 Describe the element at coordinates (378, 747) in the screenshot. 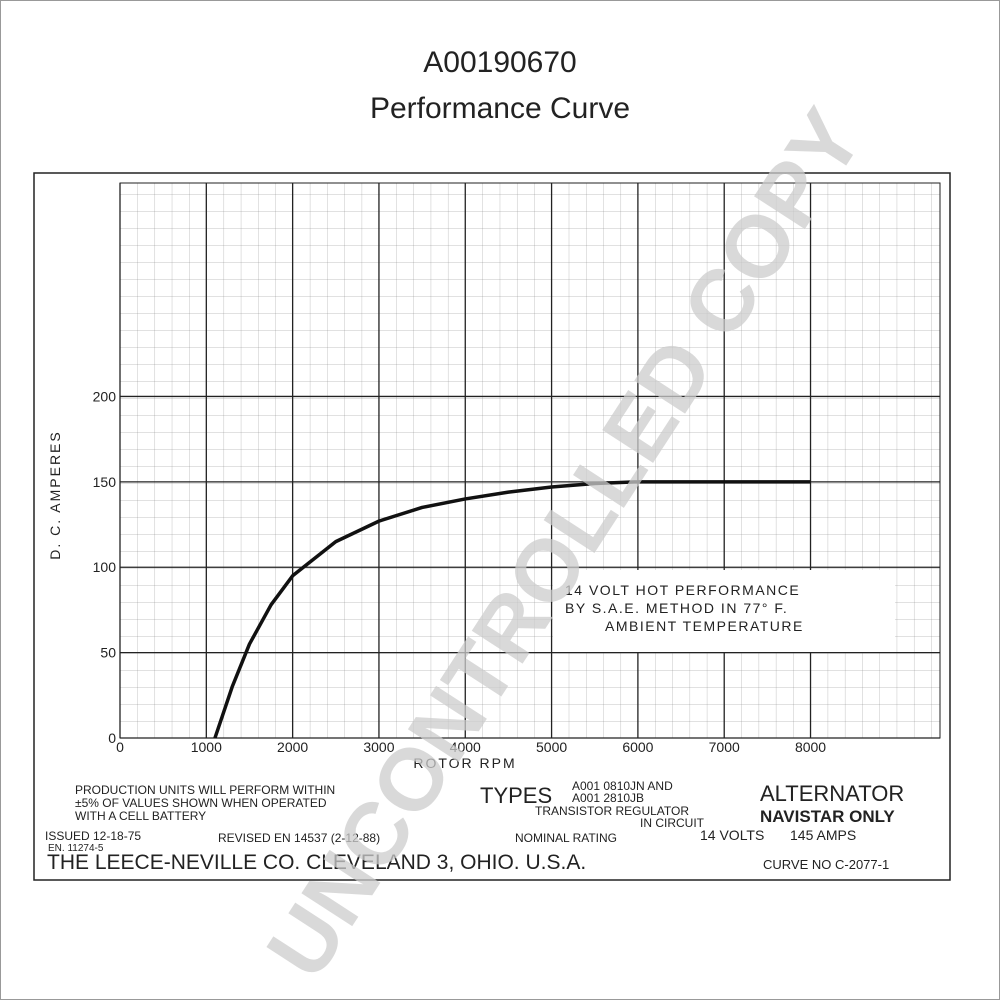

I see `x-tick-label: 3000` at that location.